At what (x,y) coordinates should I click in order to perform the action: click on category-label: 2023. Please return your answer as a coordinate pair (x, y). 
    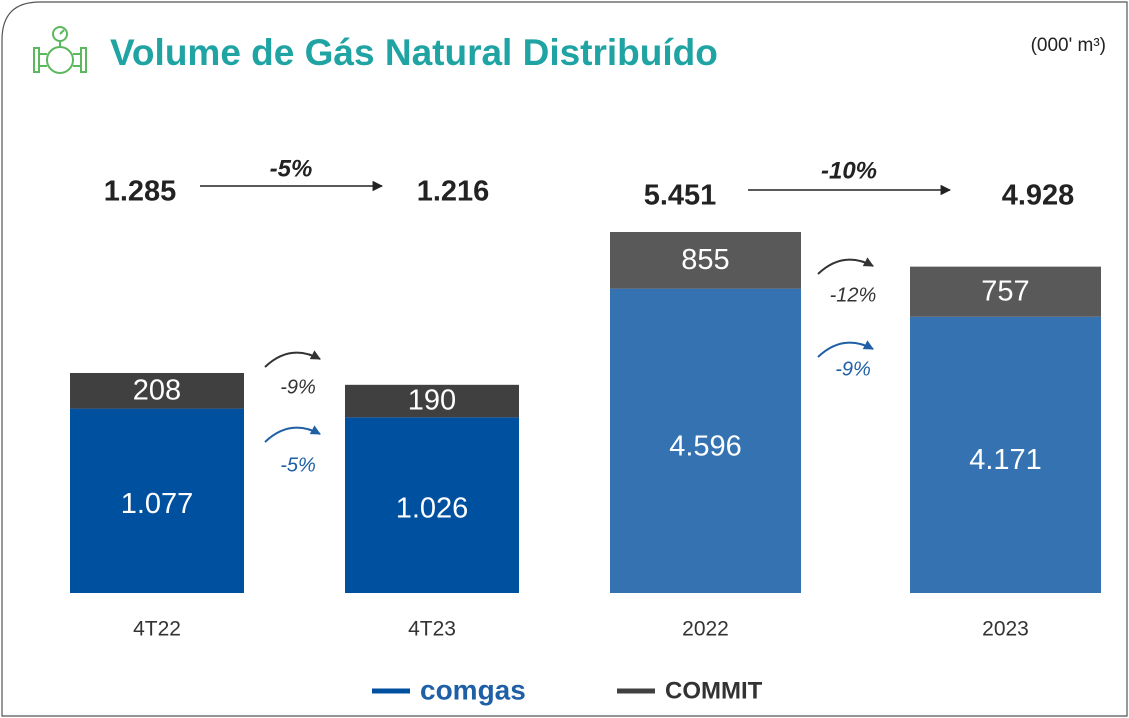
    Looking at the image, I should click on (1005, 629).